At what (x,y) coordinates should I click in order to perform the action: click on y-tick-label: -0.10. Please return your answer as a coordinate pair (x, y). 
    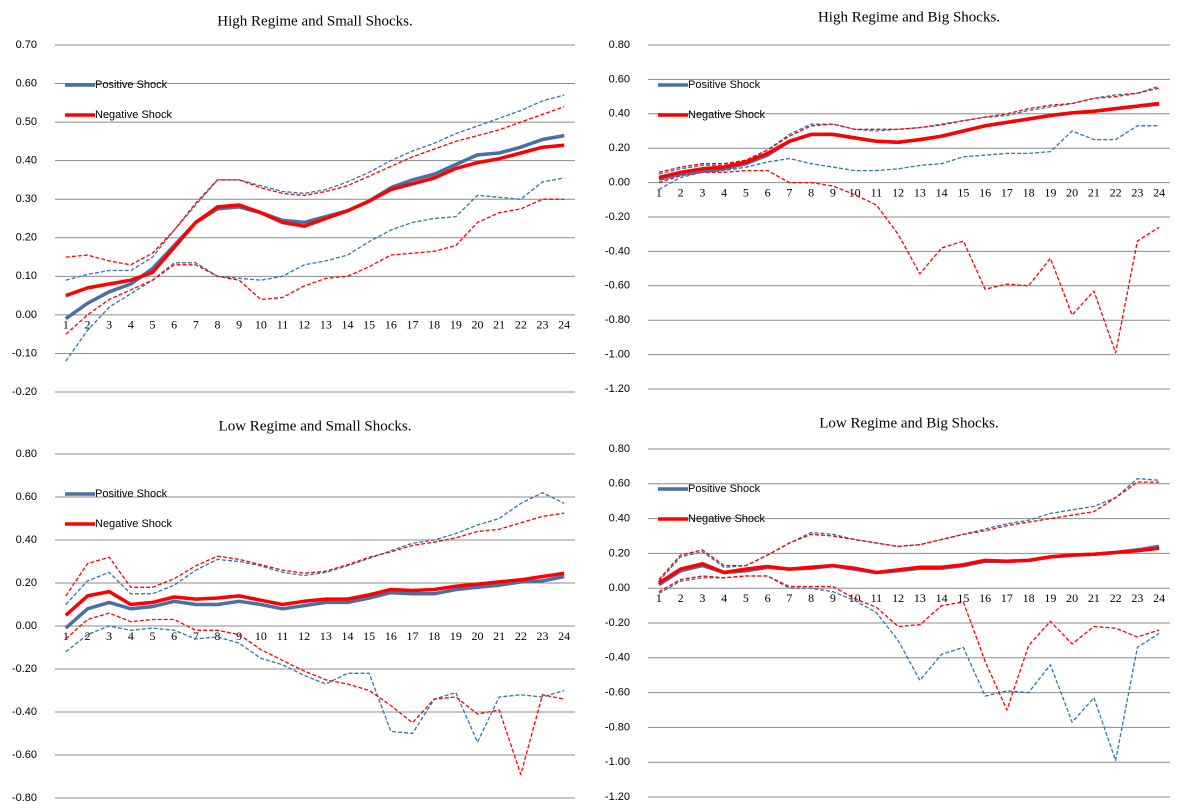
    Looking at the image, I should click on (24, 353).